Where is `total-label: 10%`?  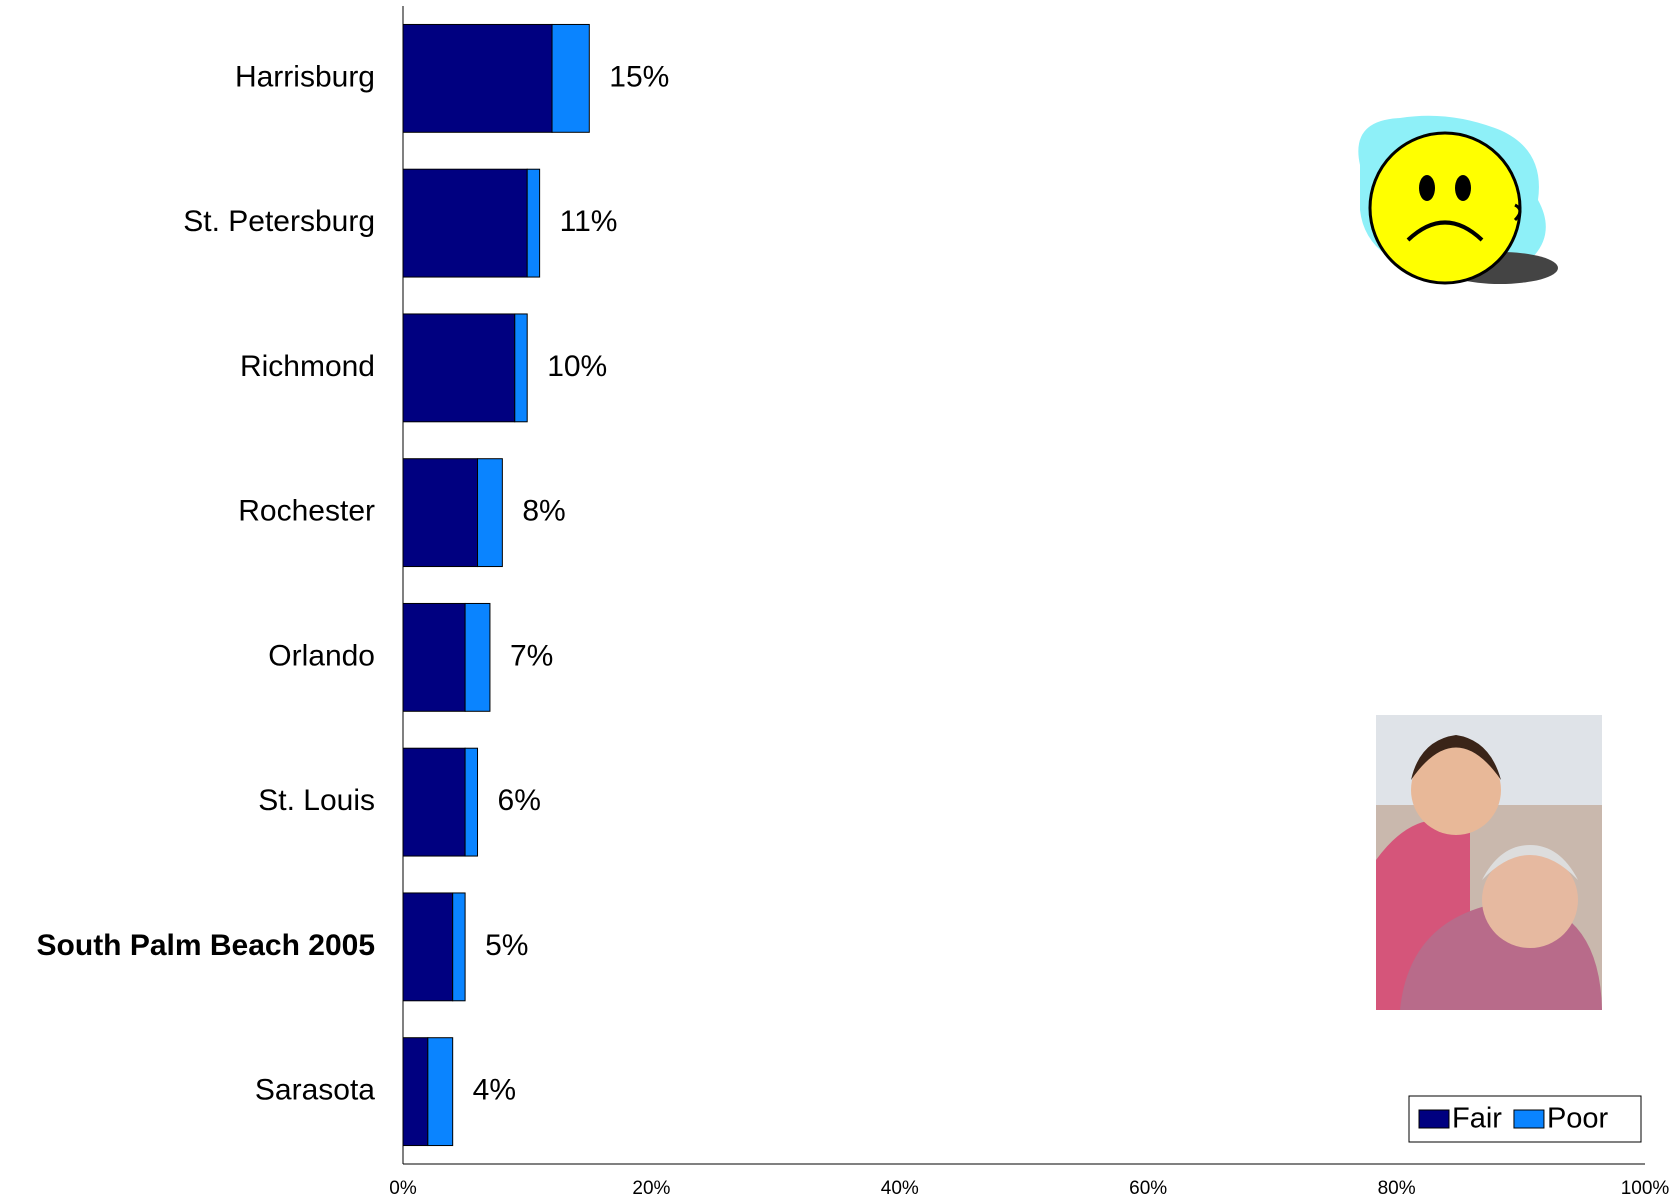 total-label: 10% is located at coordinates (577, 366).